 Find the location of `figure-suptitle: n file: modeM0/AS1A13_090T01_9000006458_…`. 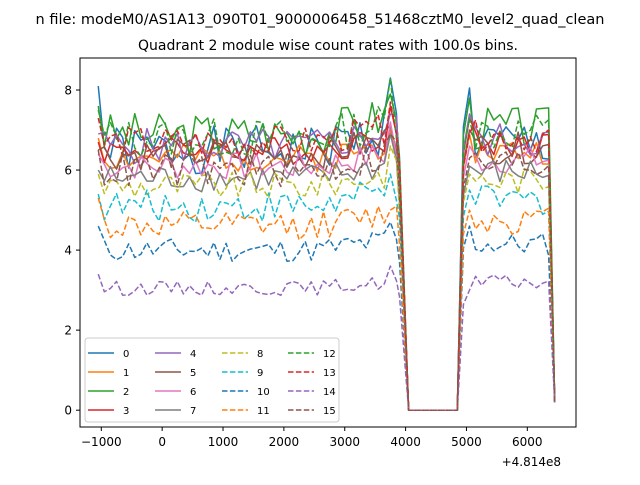

figure-suptitle: n file: modeM0/AS1A13_090T01_9000006458_… is located at coordinates (320, 20).